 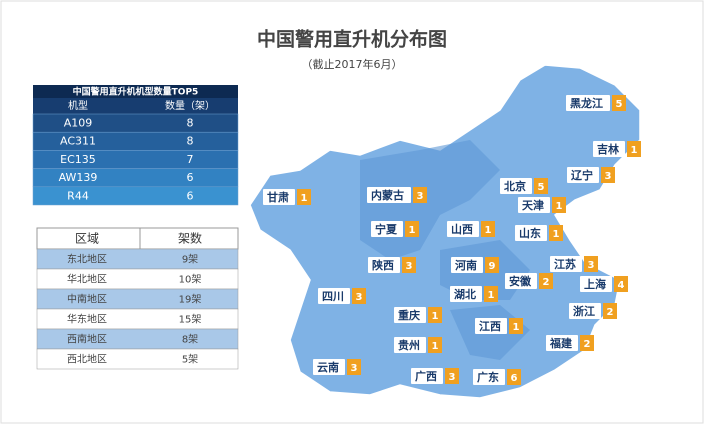 I want to click on cell: A109, so click(x=78, y=123).